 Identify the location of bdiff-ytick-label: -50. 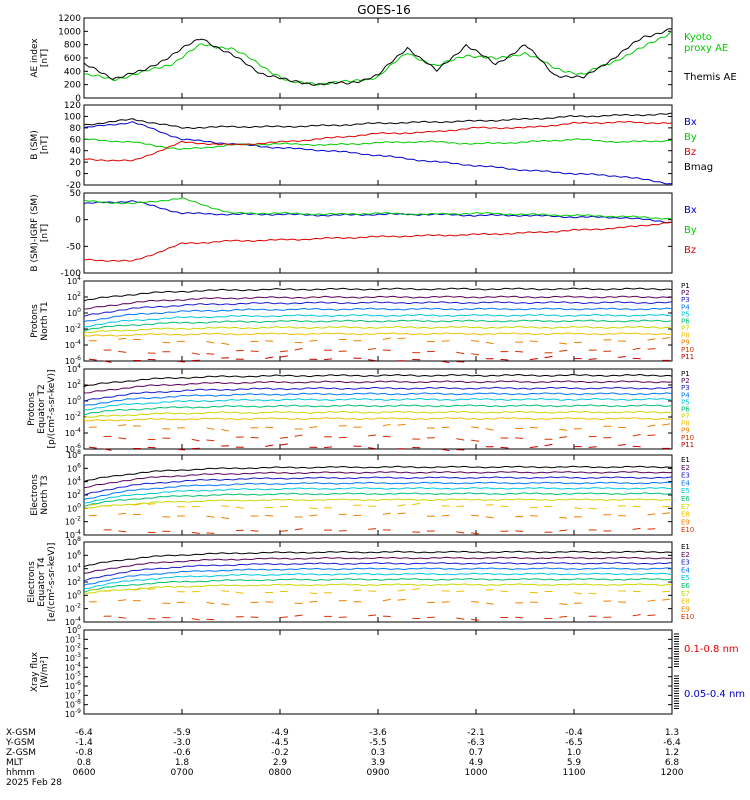
(73, 247).